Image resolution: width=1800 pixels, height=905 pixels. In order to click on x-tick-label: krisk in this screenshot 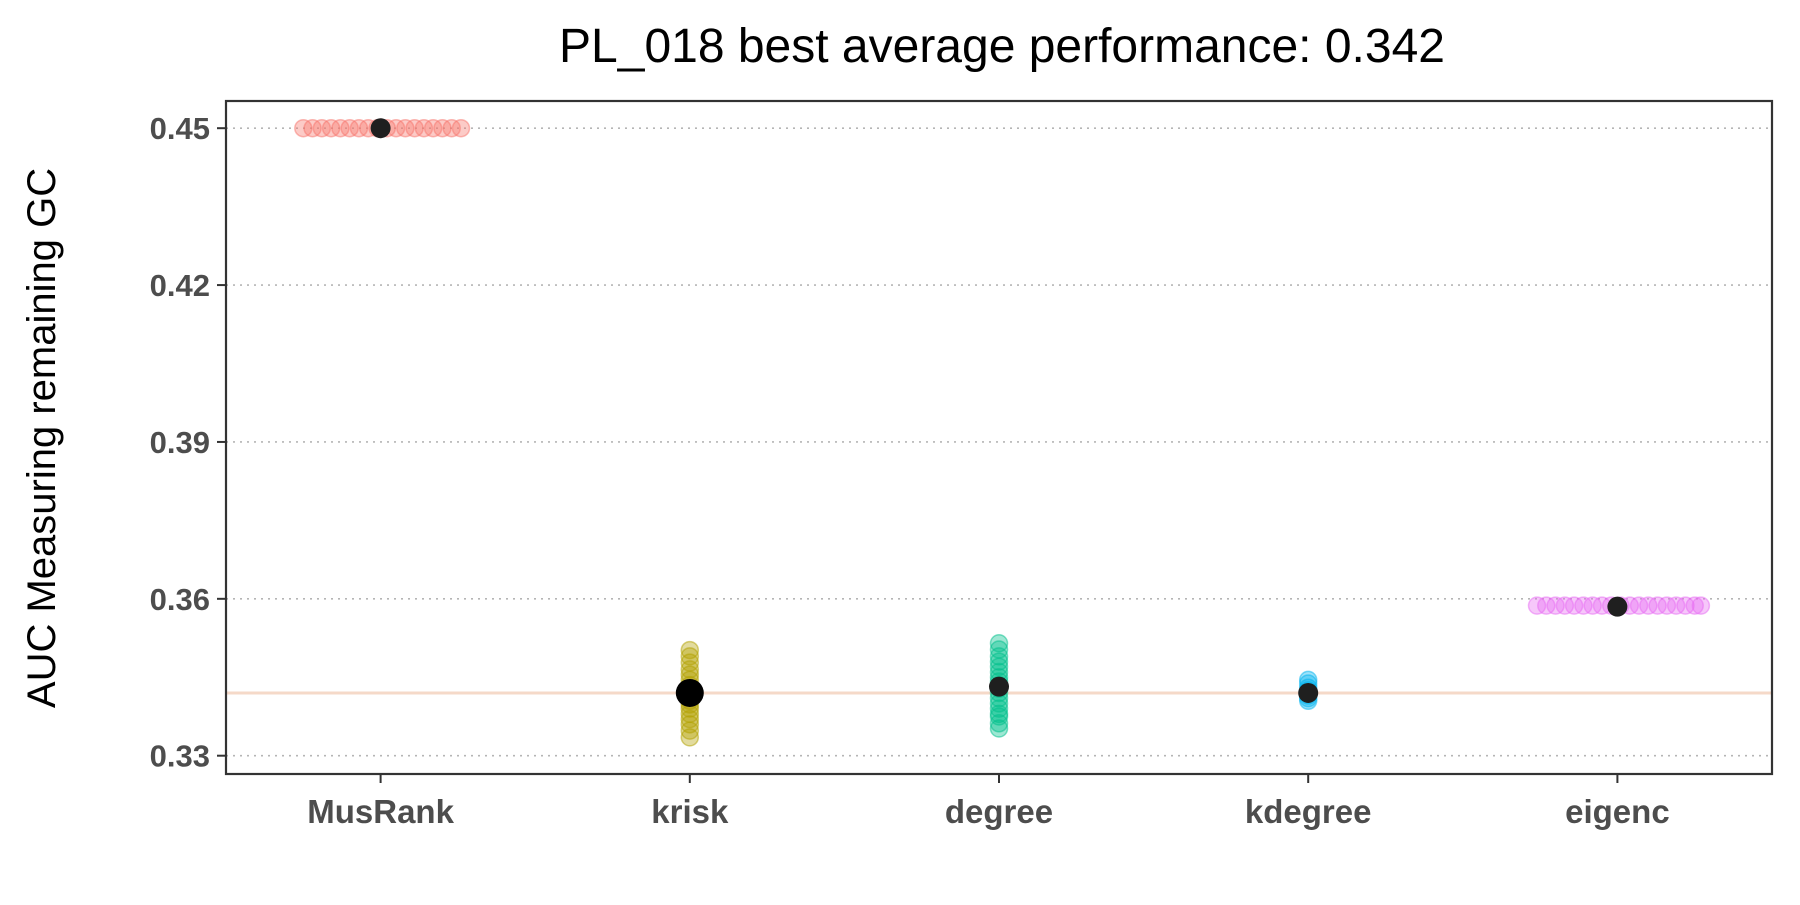, I will do `click(690, 811)`.